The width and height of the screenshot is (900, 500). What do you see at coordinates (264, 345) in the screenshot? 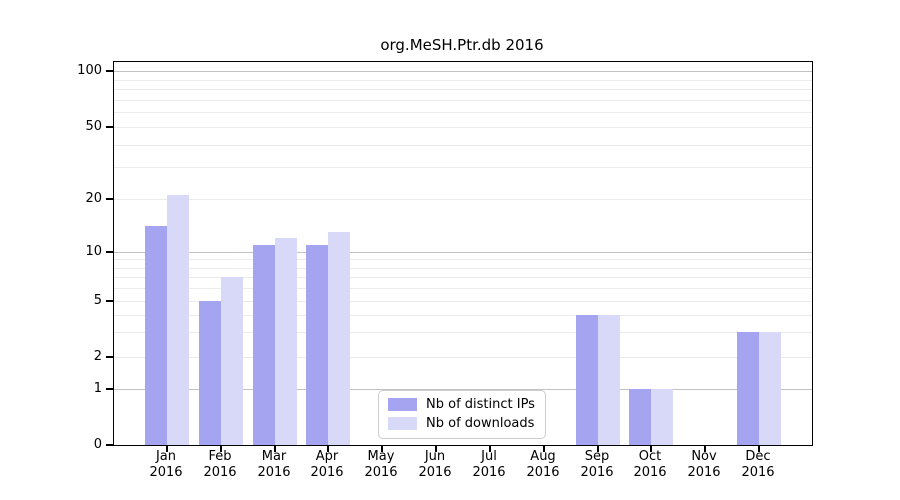
I see `bar-mar-distinct-ips` at bounding box center [264, 345].